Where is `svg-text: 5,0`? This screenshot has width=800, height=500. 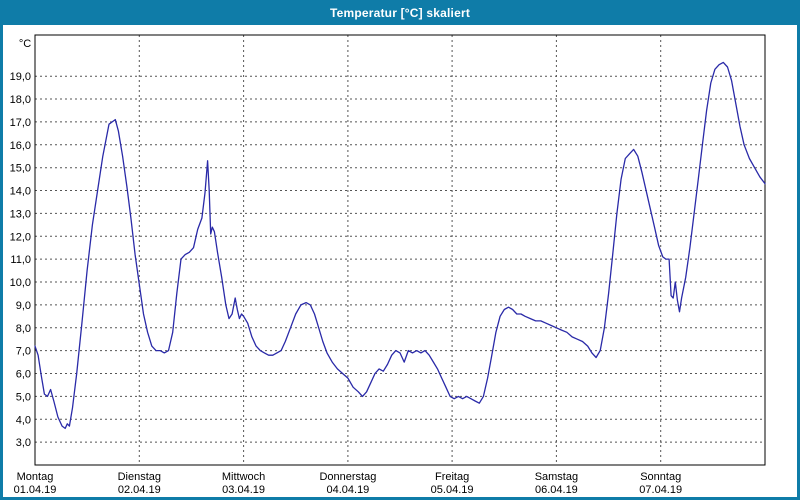 svg-text: 5,0 is located at coordinates (23, 397).